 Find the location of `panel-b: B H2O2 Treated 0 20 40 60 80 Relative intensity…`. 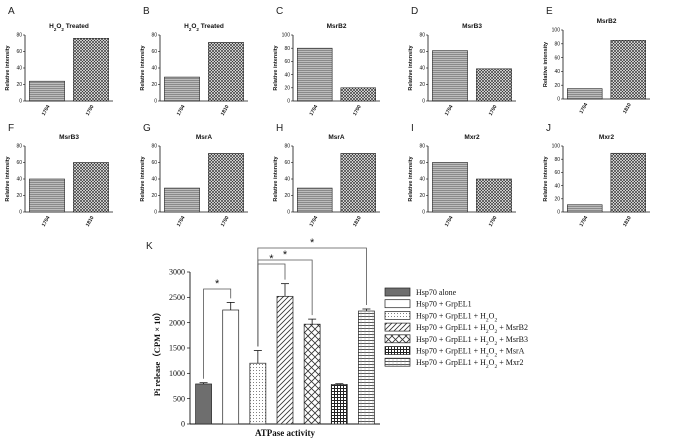

panel-b: B H2O2 Treated 0 20 40 60 80 Relative intensity… is located at coordinates (194, 61).